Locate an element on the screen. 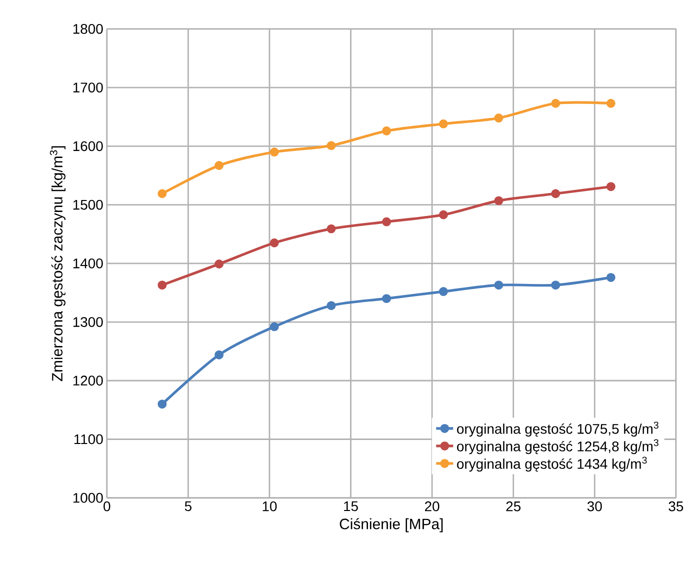 The image size is (685, 567). x-tick-label: 35 is located at coordinates (676, 506).